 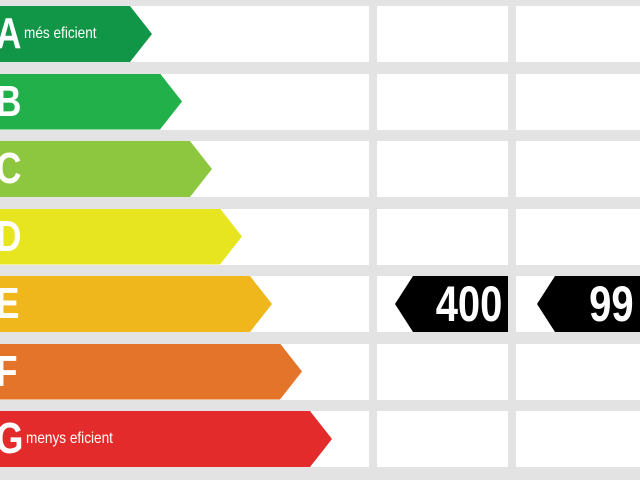 I want to click on rating-letter: E, so click(x=9, y=304).